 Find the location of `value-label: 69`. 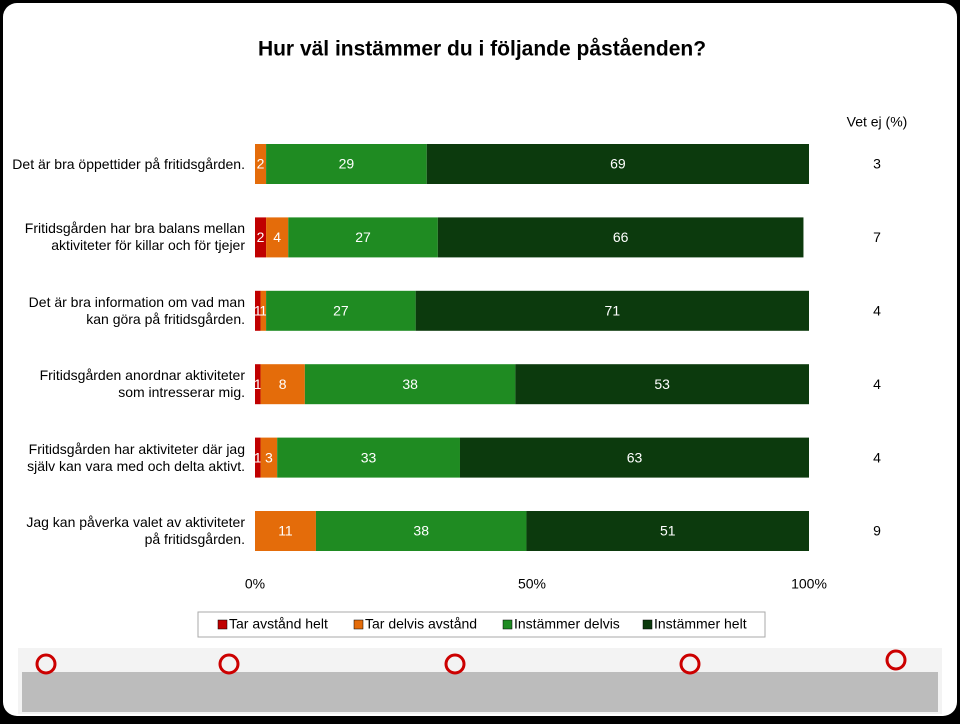

value-label: 69 is located at coordinates (618, 164).